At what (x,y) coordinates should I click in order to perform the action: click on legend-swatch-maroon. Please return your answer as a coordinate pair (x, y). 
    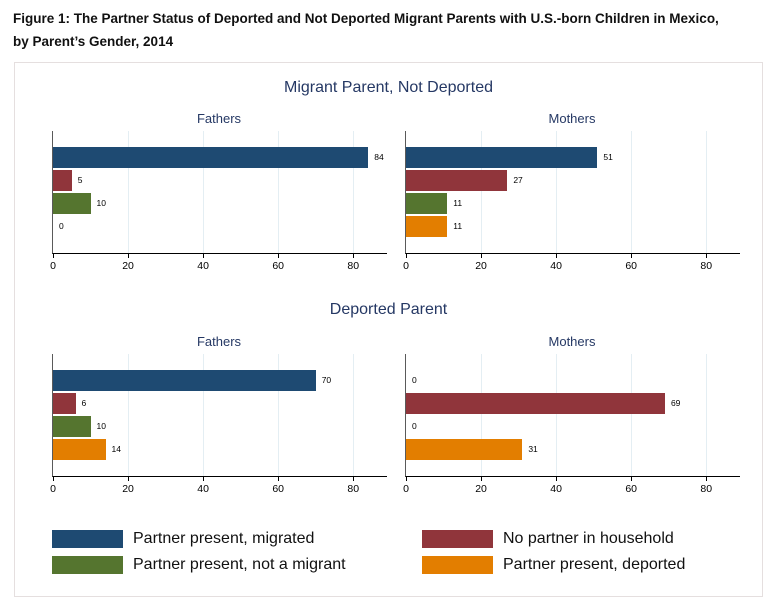
    Looking at the image, I should click on (457, 539).